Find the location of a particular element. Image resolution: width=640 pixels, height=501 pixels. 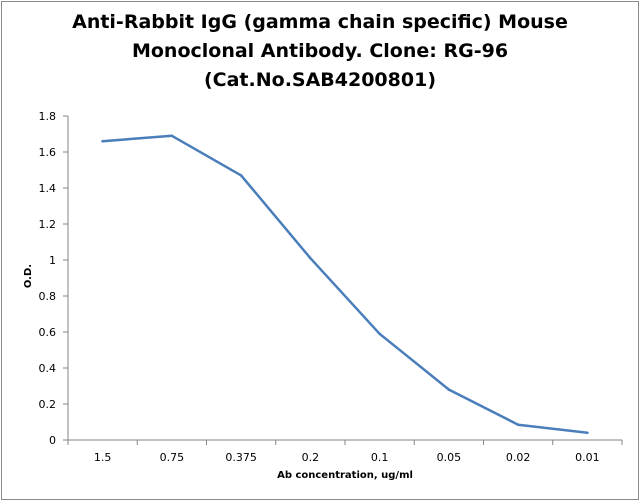

chart-title-line-2: Monoclonal Antibody. Clone: RG-96 is located at coordinates (320, 51).